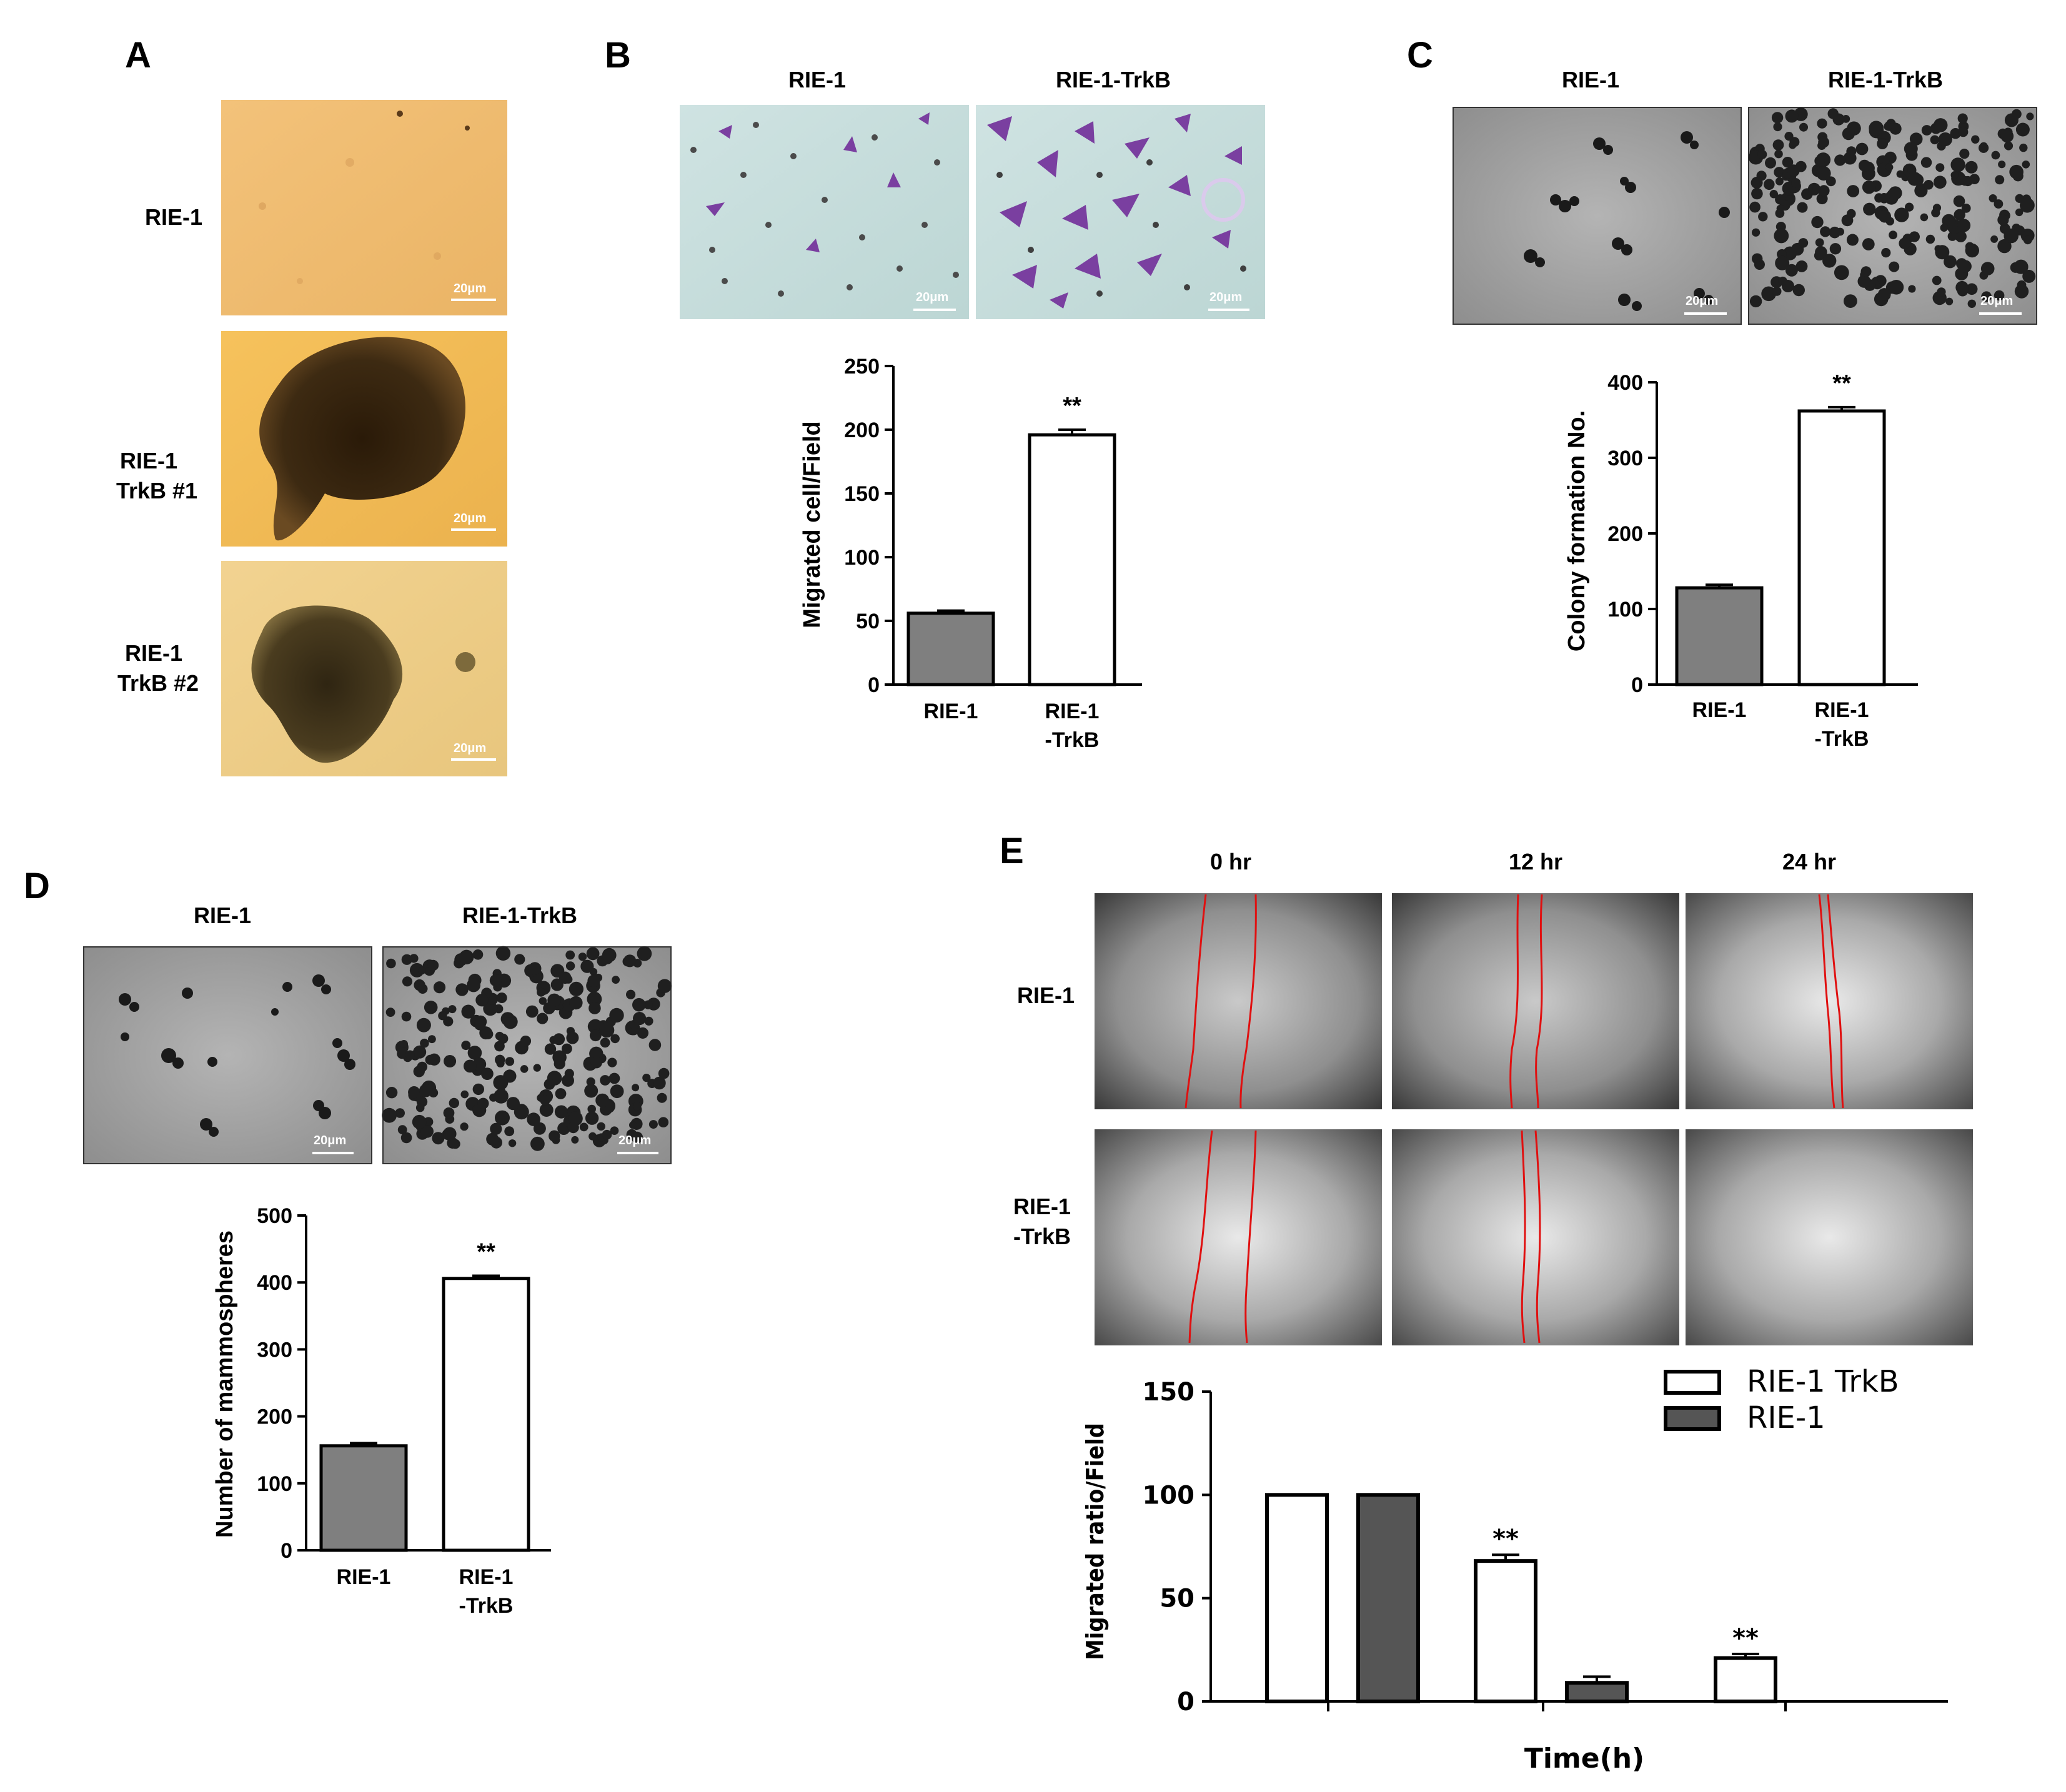 This screenshot has height=1792, width=2066. I want to click on panel-e-row-label-1: RIE-1, so click(1046, 995).